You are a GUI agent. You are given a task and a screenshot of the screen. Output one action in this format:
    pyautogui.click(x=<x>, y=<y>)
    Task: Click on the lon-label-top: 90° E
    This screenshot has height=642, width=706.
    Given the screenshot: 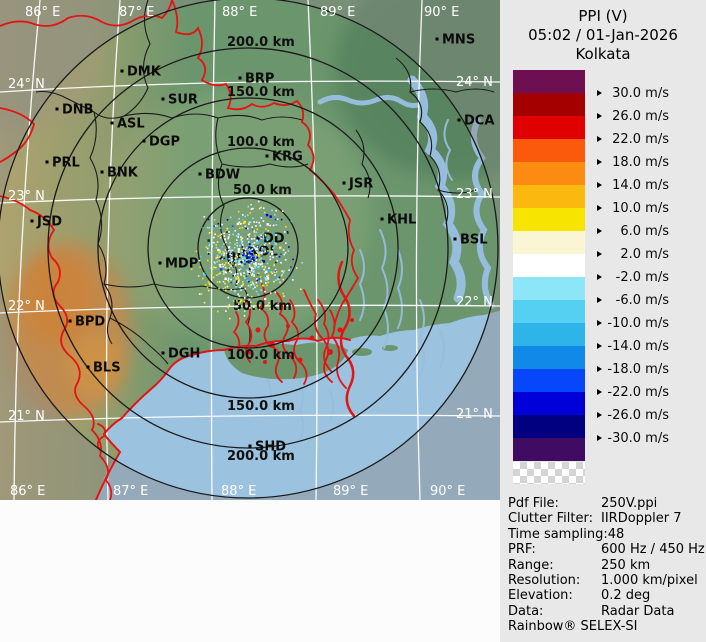 What is the action you would take?
    pyautogui.click(x=441, y=12)
    